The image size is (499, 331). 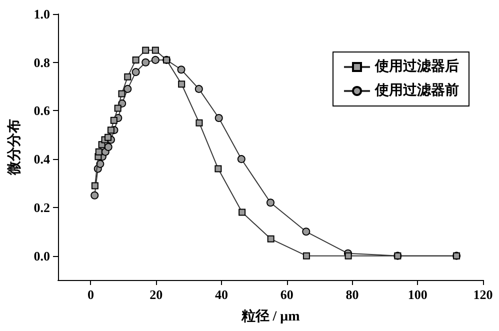 What do you see at coordinates (156, 294) in the screenshot?
I see `x-tick-label: 20` at bounding box center [156, 294].